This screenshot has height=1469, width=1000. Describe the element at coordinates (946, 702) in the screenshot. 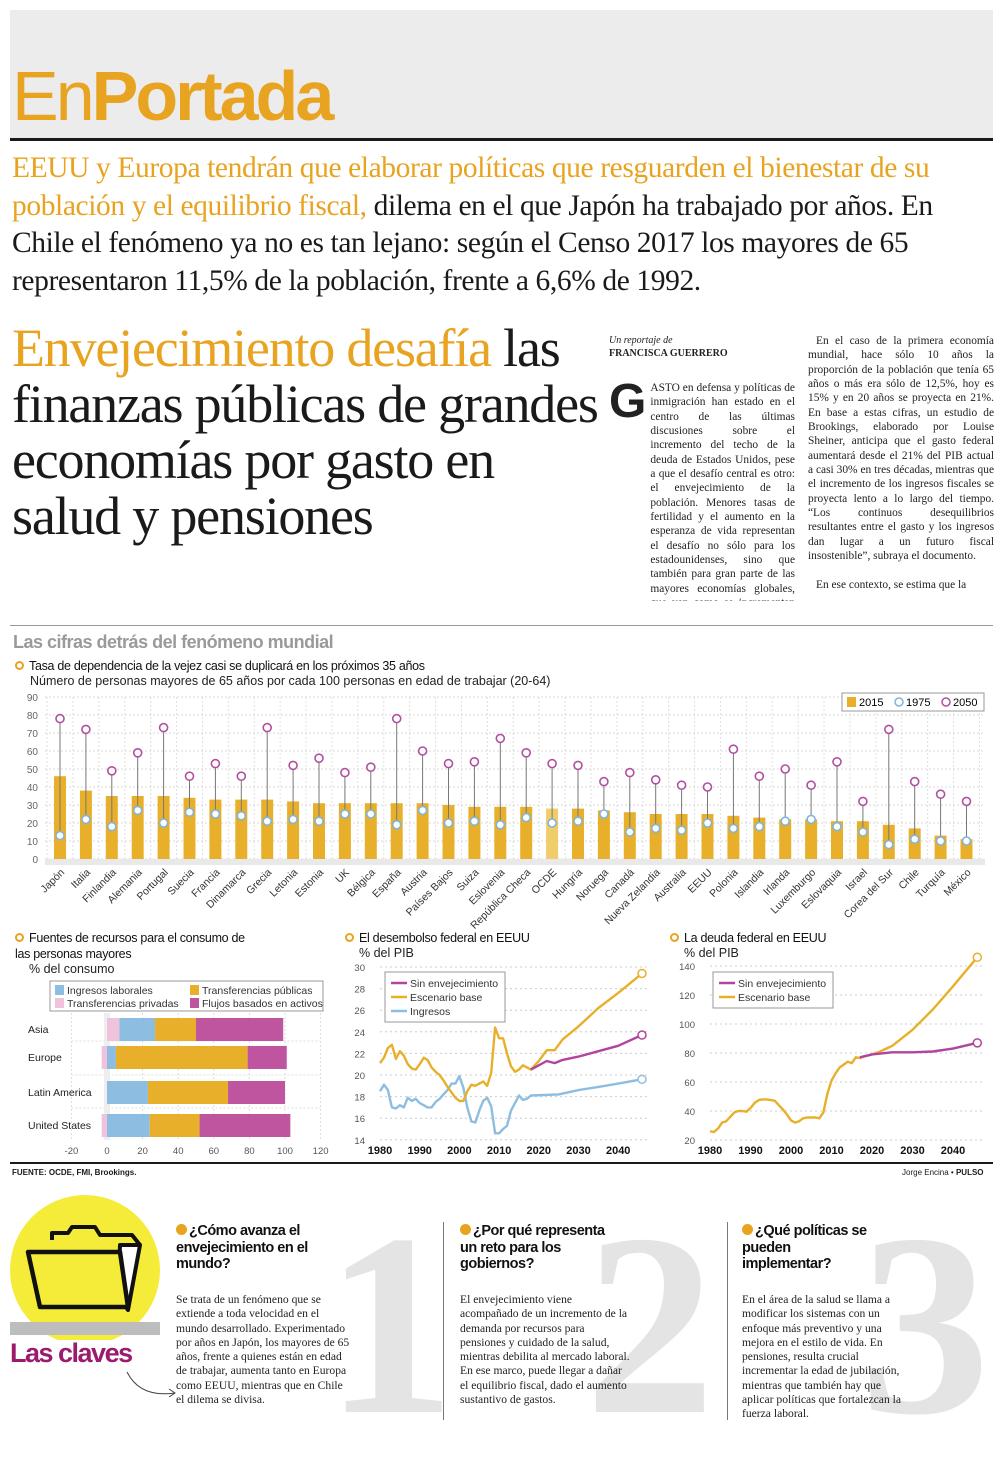

I see `legend-marker-2050` at that location.